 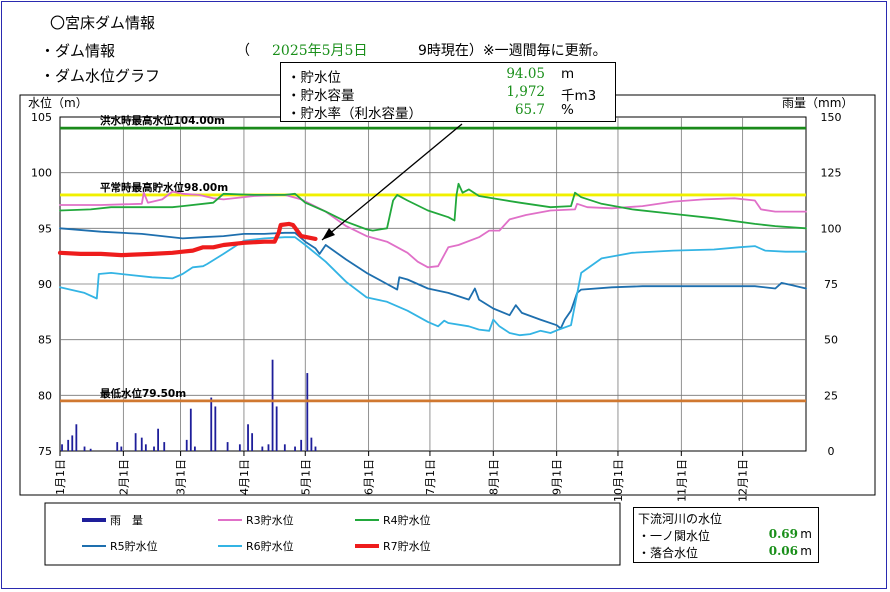 I want to click on reference-line-label: 洪水時最高水位104.00m, so click(x=162, y=120).